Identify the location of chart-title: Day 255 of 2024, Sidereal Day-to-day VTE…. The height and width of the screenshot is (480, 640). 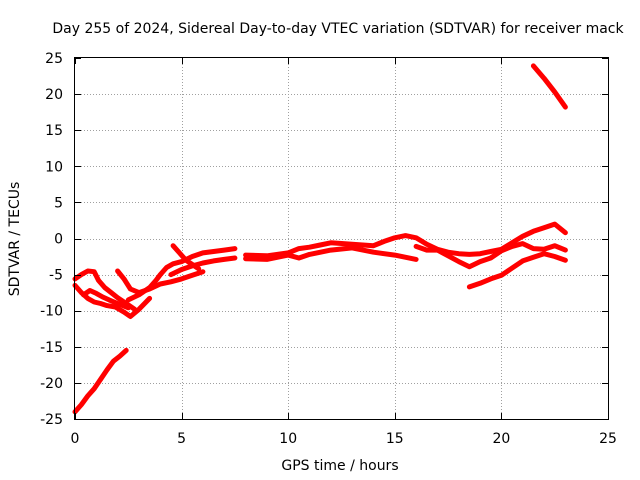
(338, 29).